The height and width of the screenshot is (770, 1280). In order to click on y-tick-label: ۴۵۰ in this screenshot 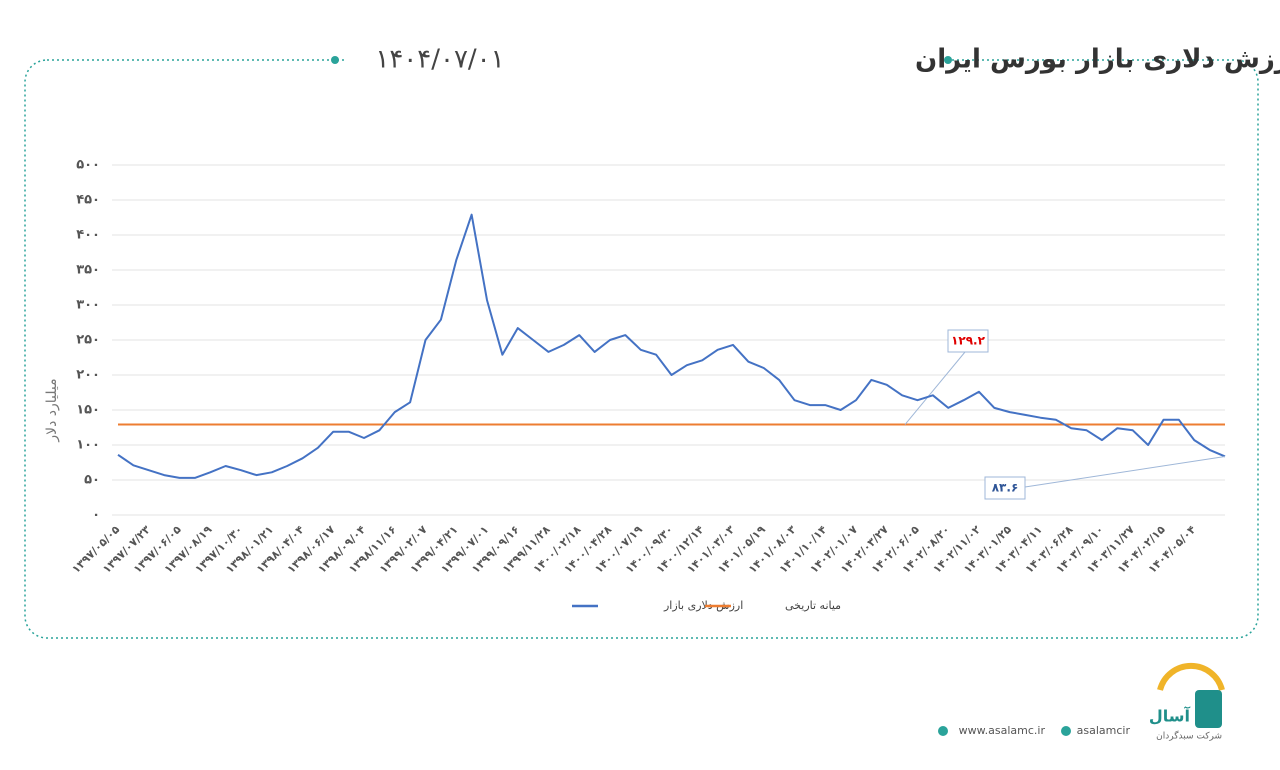, I will do `click(88, 200)`.